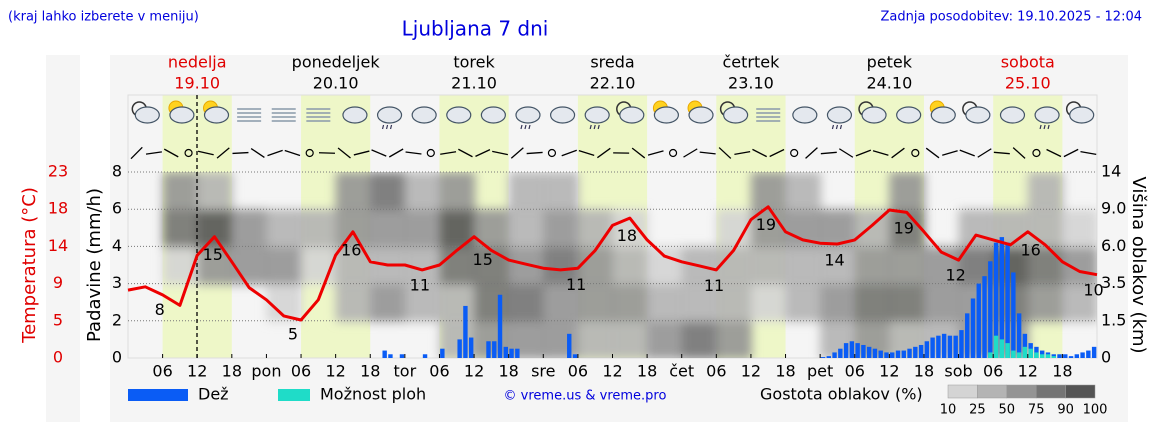 The image size is (1152, 443). Describe the element at coordinates (613, 83) in the screenshot. I see `day-date: 22.10` at that location.